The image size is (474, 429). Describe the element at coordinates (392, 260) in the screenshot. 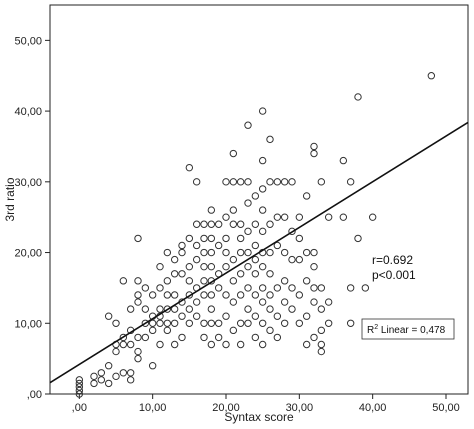

I see `annotation-r-value: r=0.692` at that location.